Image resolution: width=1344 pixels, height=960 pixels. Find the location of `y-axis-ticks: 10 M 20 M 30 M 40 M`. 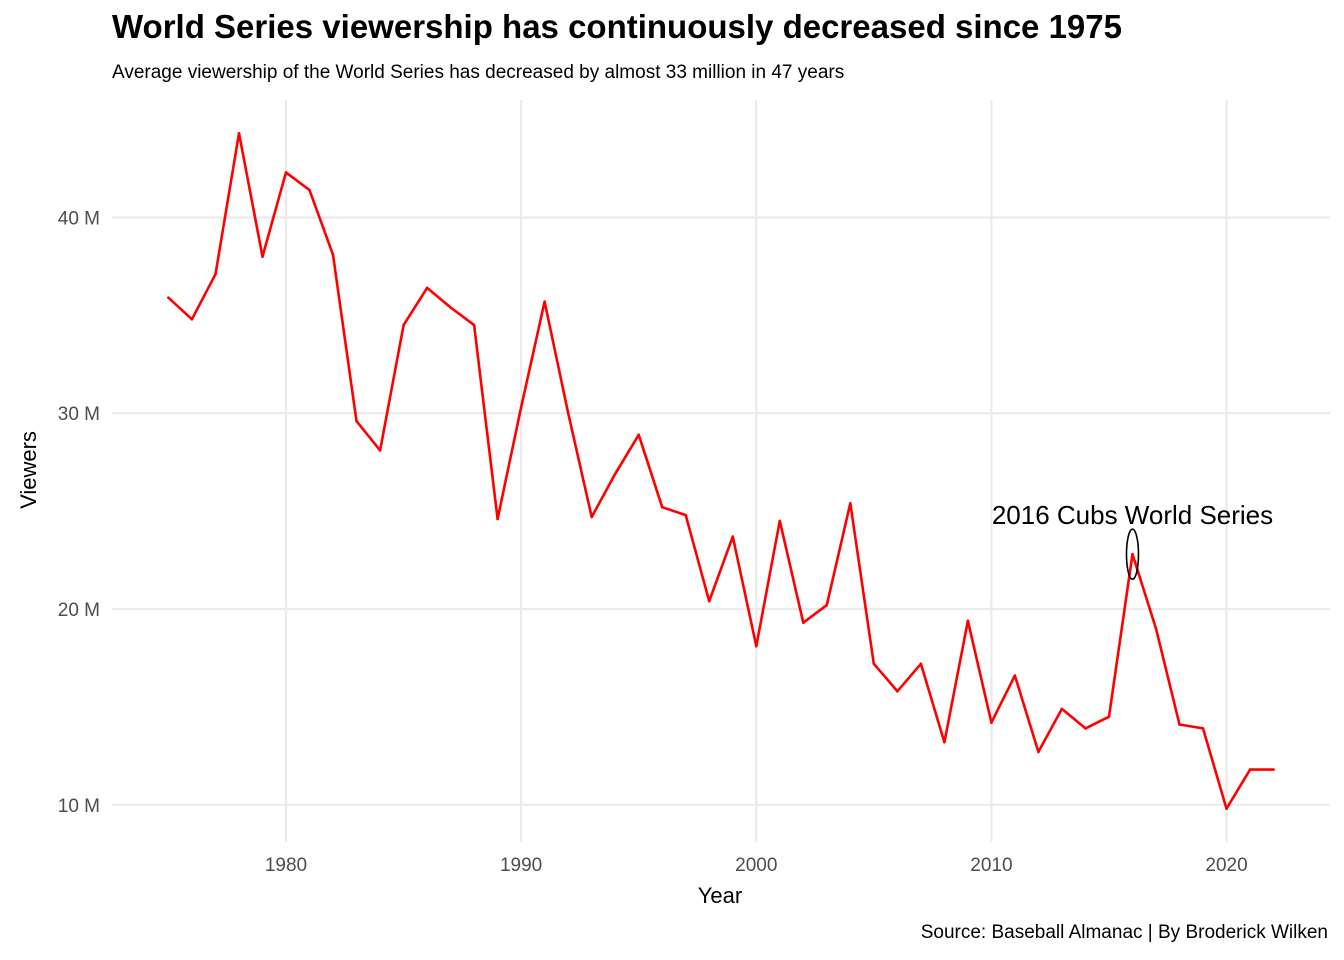

y-axis-ticks: 10 M 20 M 30 M 40 M is located at coordinates (79, 512).